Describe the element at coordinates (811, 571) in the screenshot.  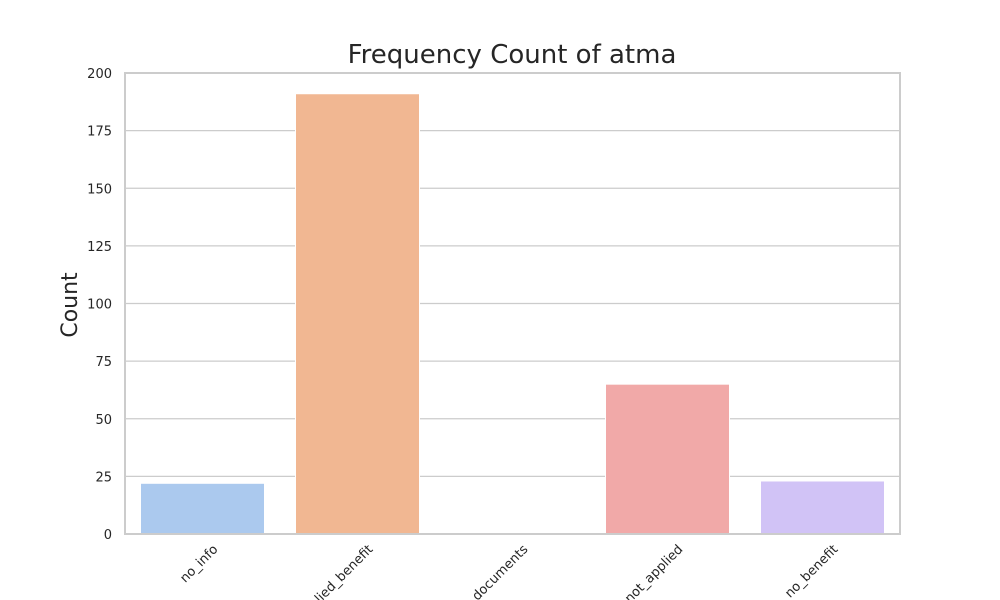
I see `x-tick-label: no_benefit` at that location.